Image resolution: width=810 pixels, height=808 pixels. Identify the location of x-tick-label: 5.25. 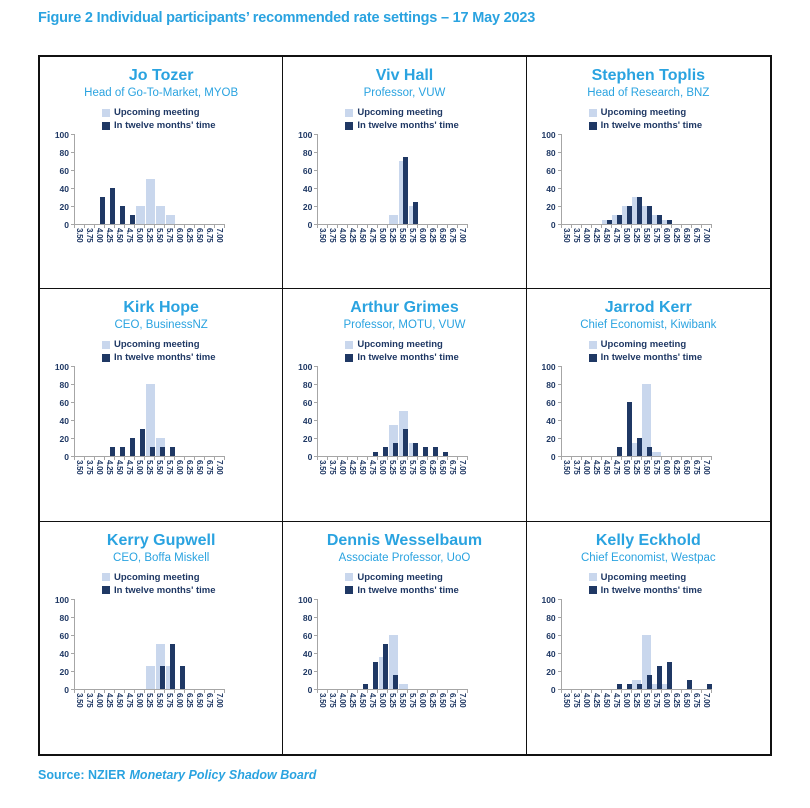
(636, 235).